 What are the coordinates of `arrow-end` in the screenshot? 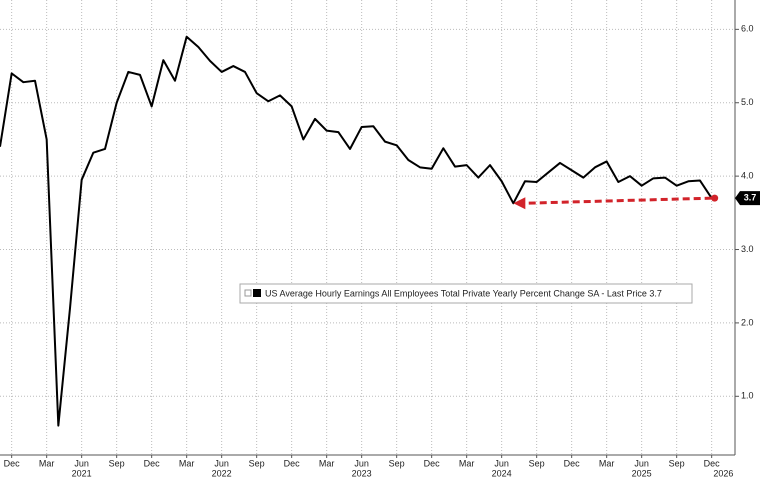 It's located at (715, 198).